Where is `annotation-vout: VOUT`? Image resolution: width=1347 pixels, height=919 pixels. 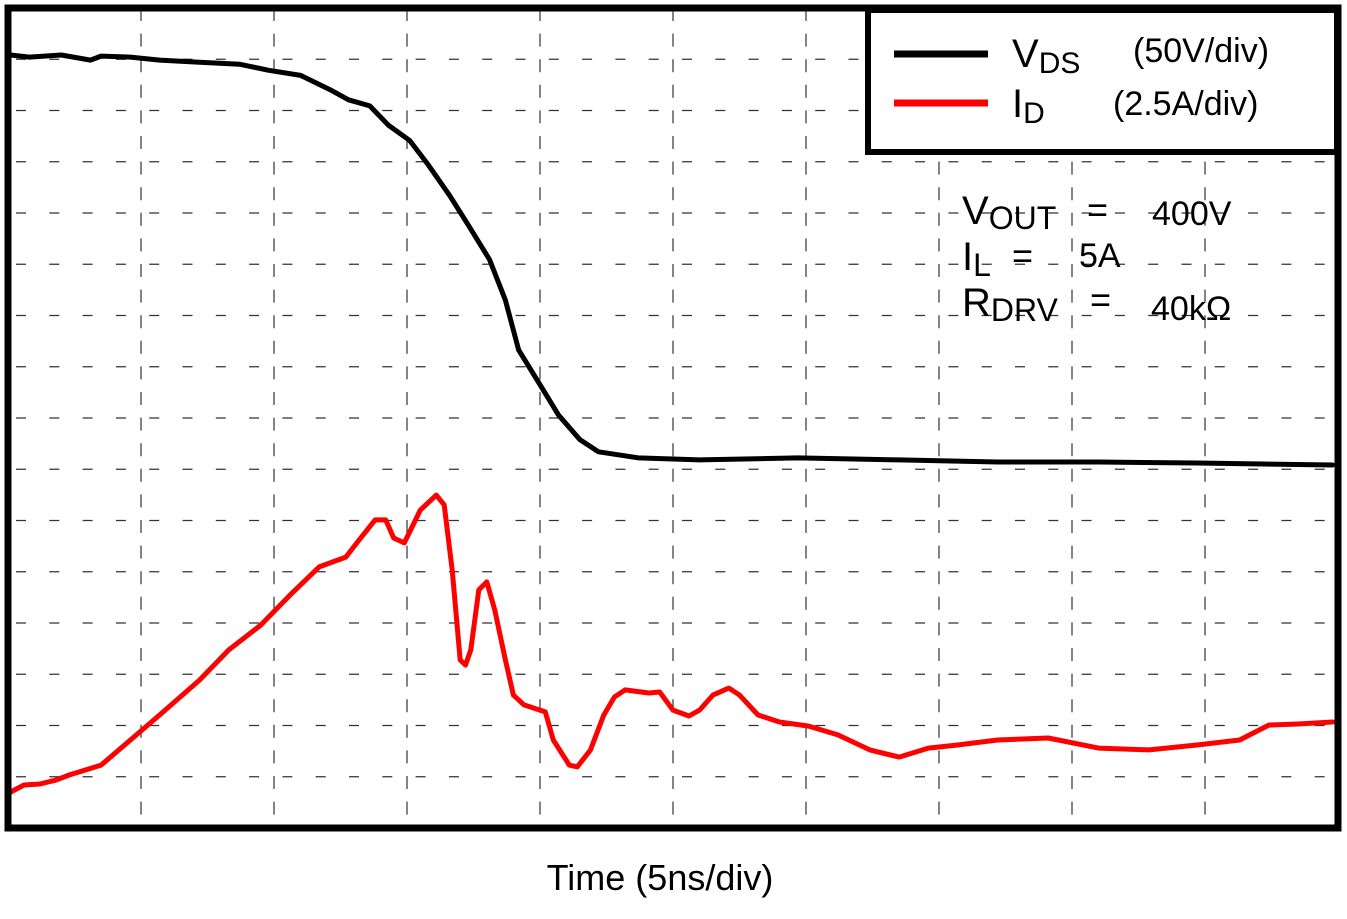 annotation-vout: VOUT is located at coordinates (1009, 212).